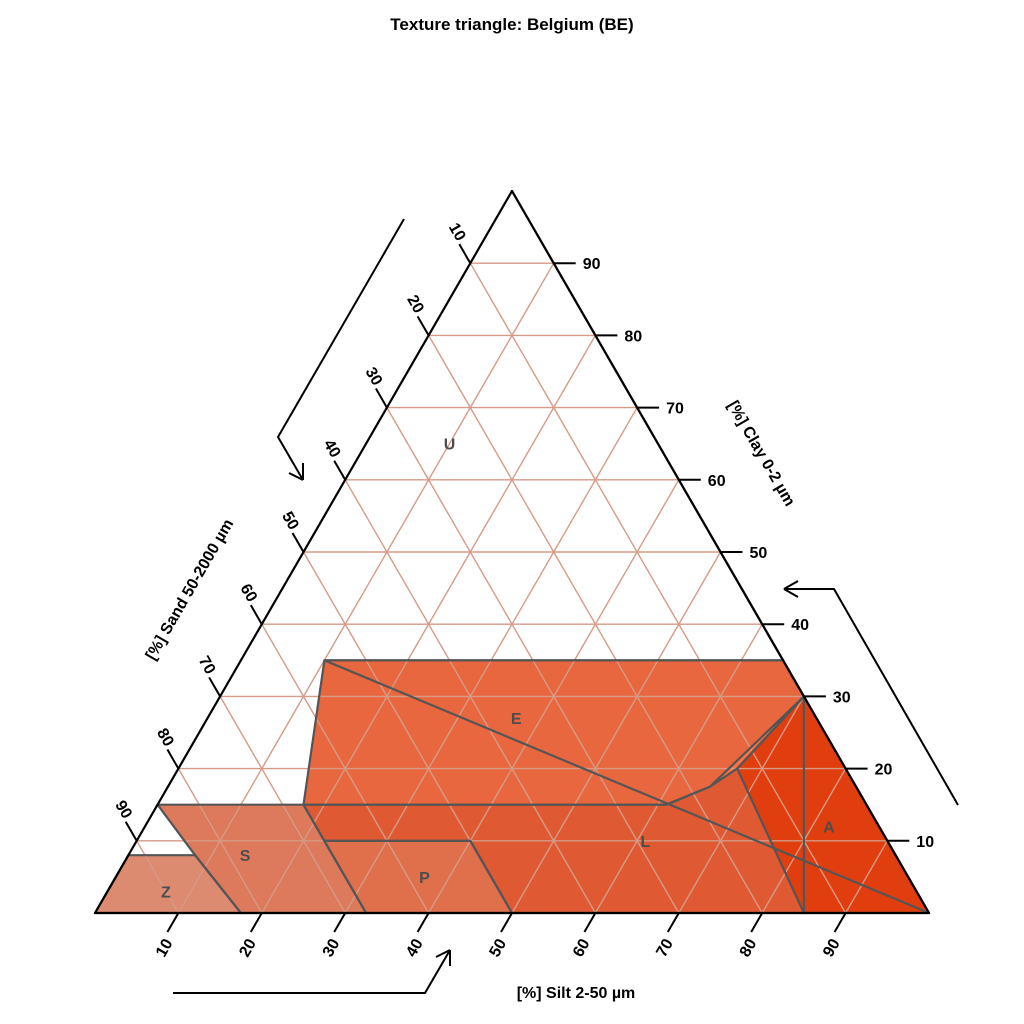 The width and height of the screenshot is (1024, 1024). What do you see at coordinates (374, 377) in the screenshot?
I see `sand-tick-label-30: 30` at bounding box center [374, 377].